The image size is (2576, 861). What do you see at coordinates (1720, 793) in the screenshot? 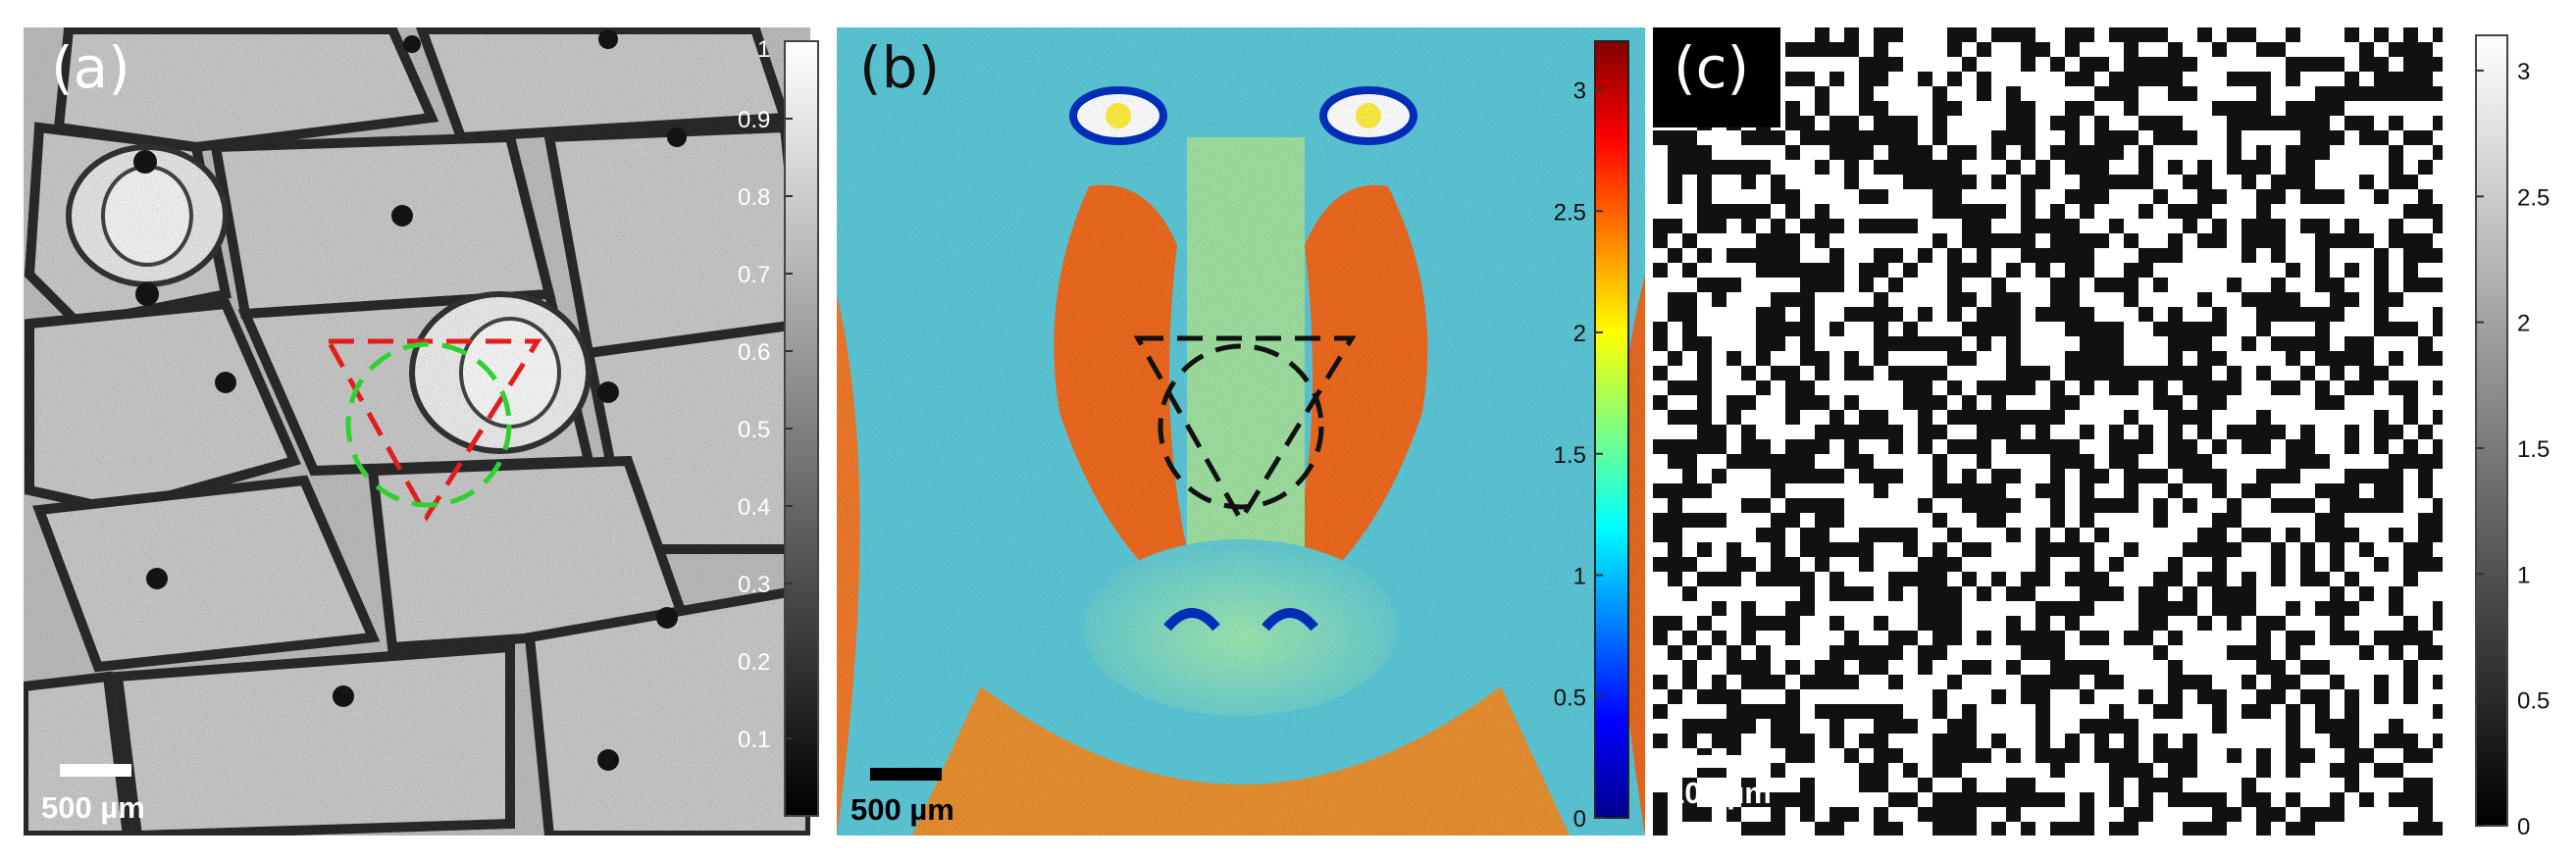
I see `panel-c-scale-text: 100 µm` at bounding box center [1720, 793].